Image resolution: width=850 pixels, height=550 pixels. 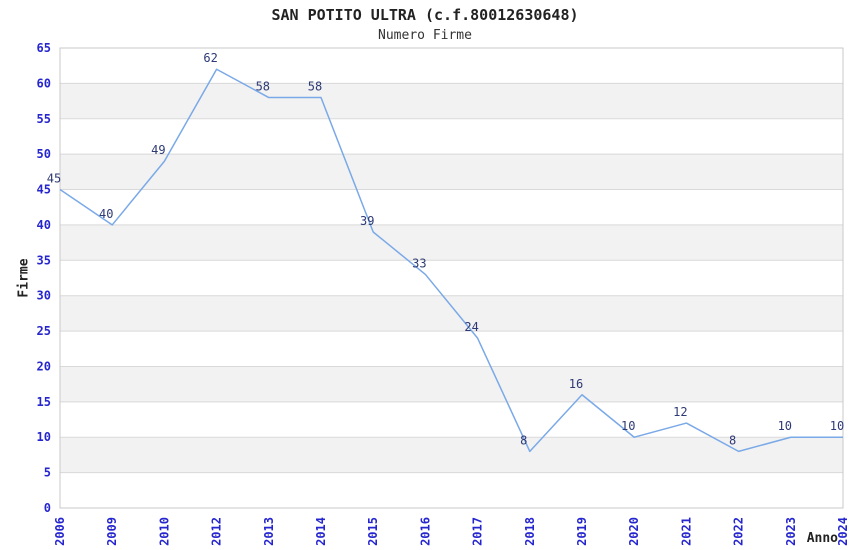 I want to click on data-point-label: 24, so click(x=471, y=327).